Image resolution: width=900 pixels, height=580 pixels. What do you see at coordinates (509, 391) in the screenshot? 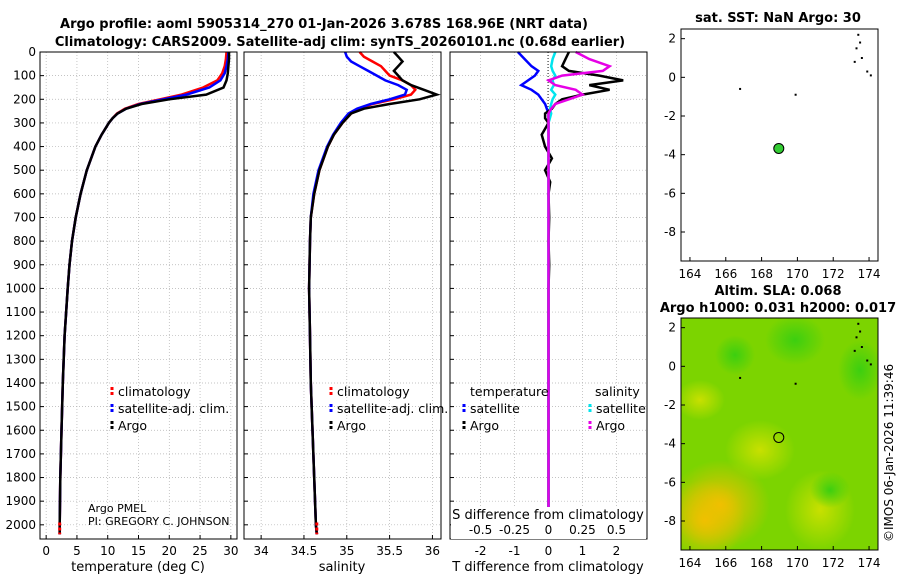
I see `legend-temperature-title: temperature` at bounding box center [509, 391].